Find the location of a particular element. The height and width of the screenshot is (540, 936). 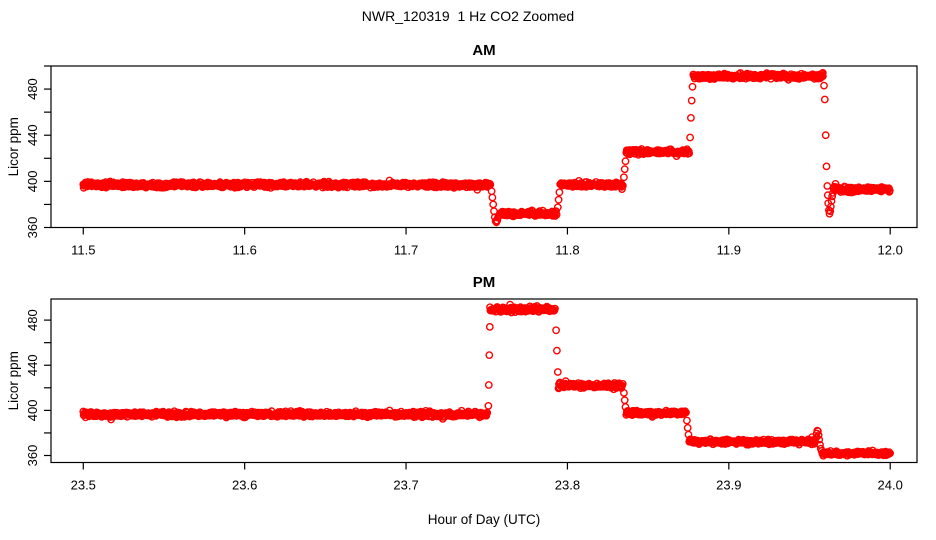

x-tick-label: 23.9 is located at coordinates (728, 485).